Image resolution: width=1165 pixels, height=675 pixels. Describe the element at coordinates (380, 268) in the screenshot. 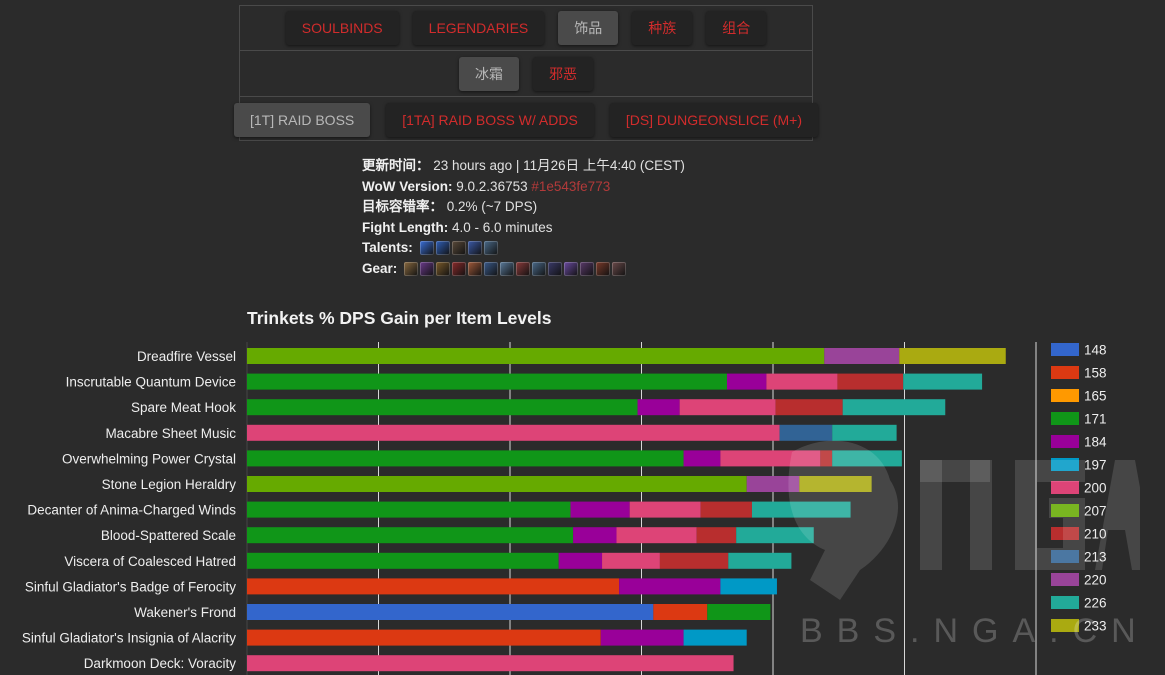

I see `gear-key: Gear:` at that location.